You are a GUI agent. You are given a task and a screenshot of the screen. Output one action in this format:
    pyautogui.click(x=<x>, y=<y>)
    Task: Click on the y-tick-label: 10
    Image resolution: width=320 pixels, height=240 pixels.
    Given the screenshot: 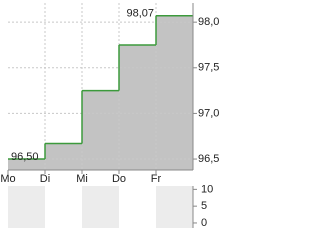 What is the action you would take?
    pyautogui.click(x=207, y=189)
    